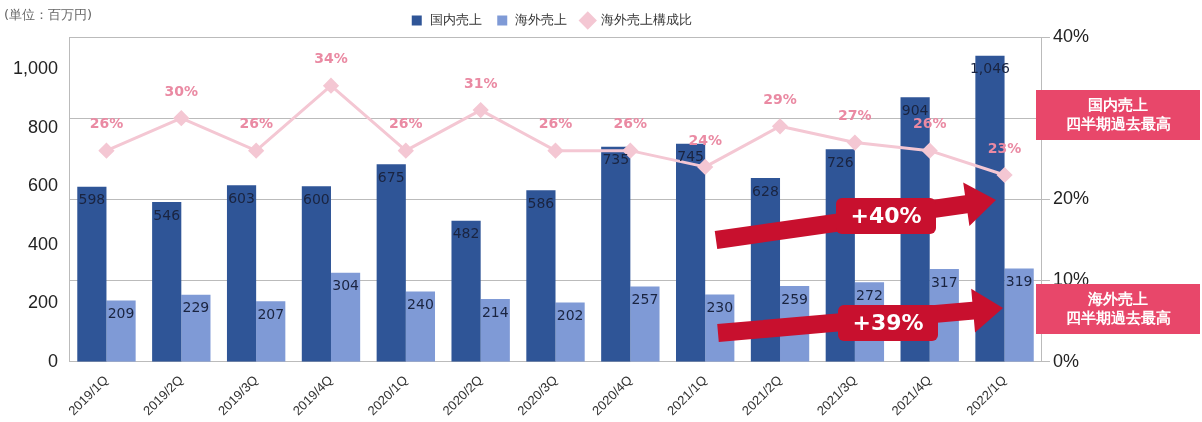 The height and width of the screenshot is (422, 1202). What do you see at coordinates (48, 15) in the screenshot?
I see `y-axis-title: (単位：百万円)` at bounding box center [48, 15].